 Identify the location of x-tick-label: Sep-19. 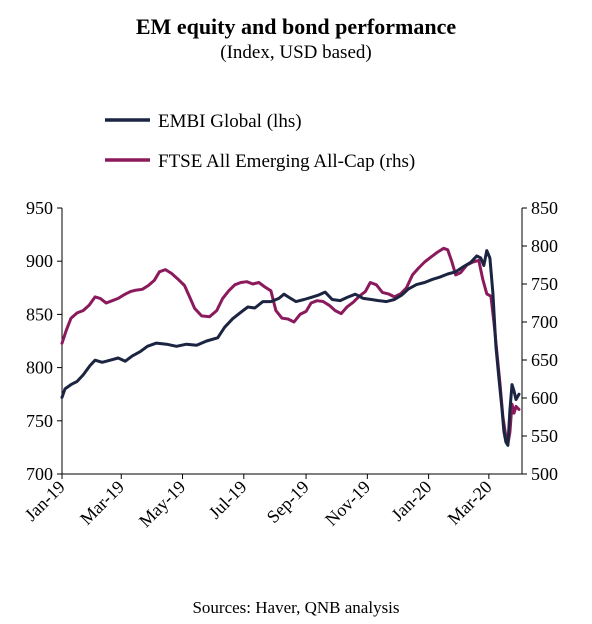
(288, 502).